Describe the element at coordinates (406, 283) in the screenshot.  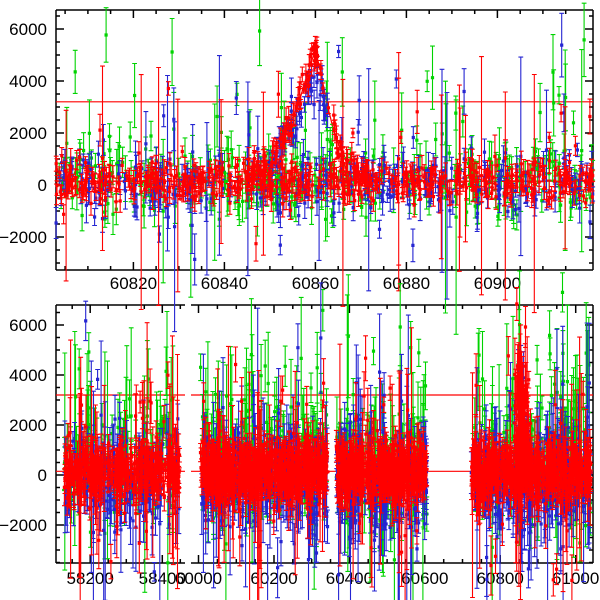
I see `x-tick-label: 60880` at that location.